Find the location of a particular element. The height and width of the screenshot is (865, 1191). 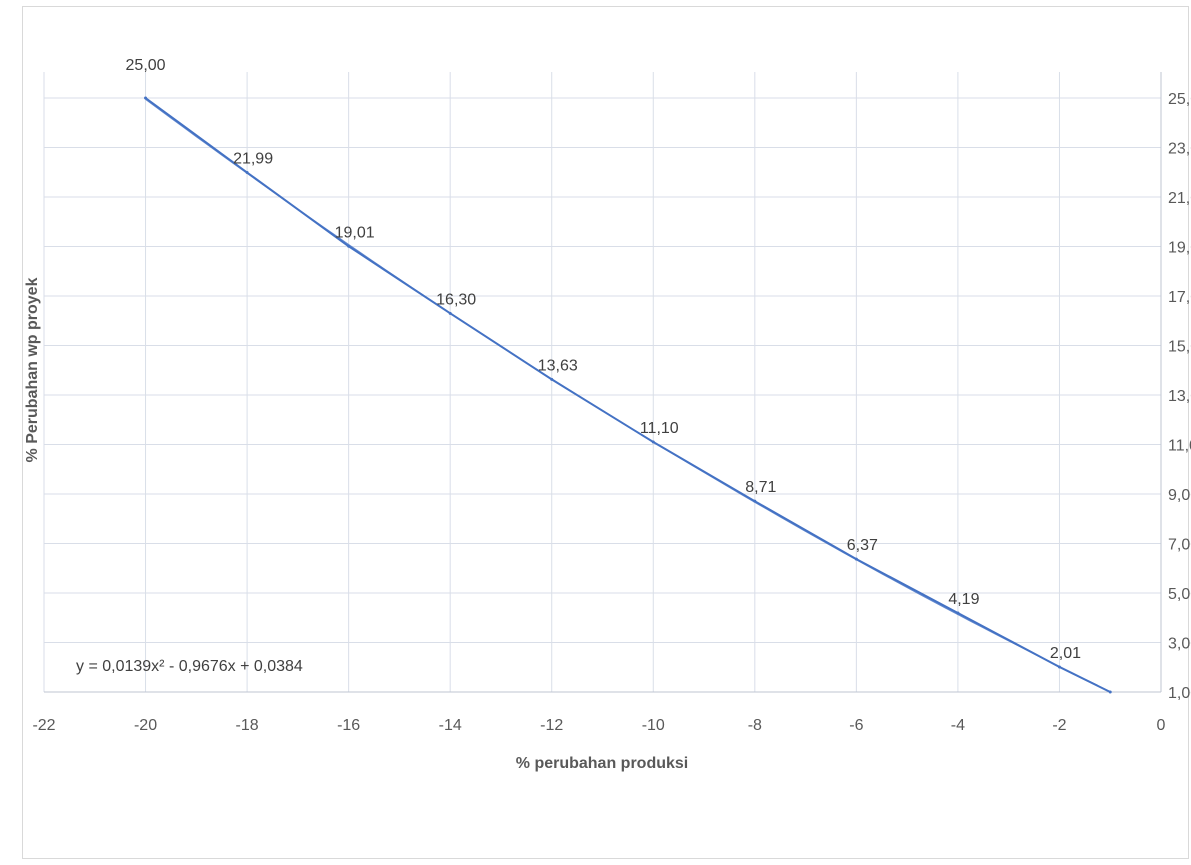

y-tick-label: 9,00 is located at coordinates (1179, 495).